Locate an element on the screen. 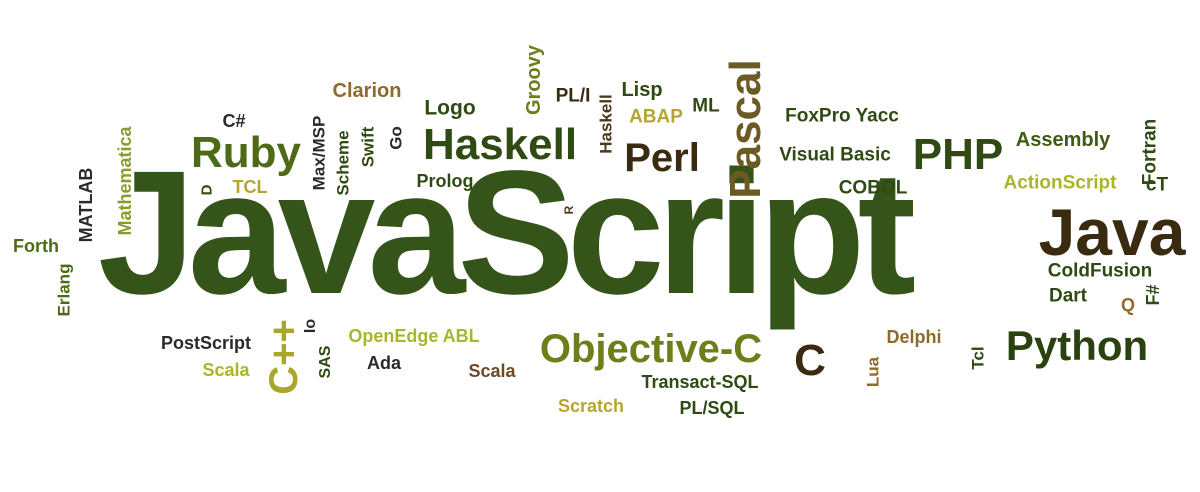  word-coldfusion: ColdFusion is located at coordinates (1100, 271).